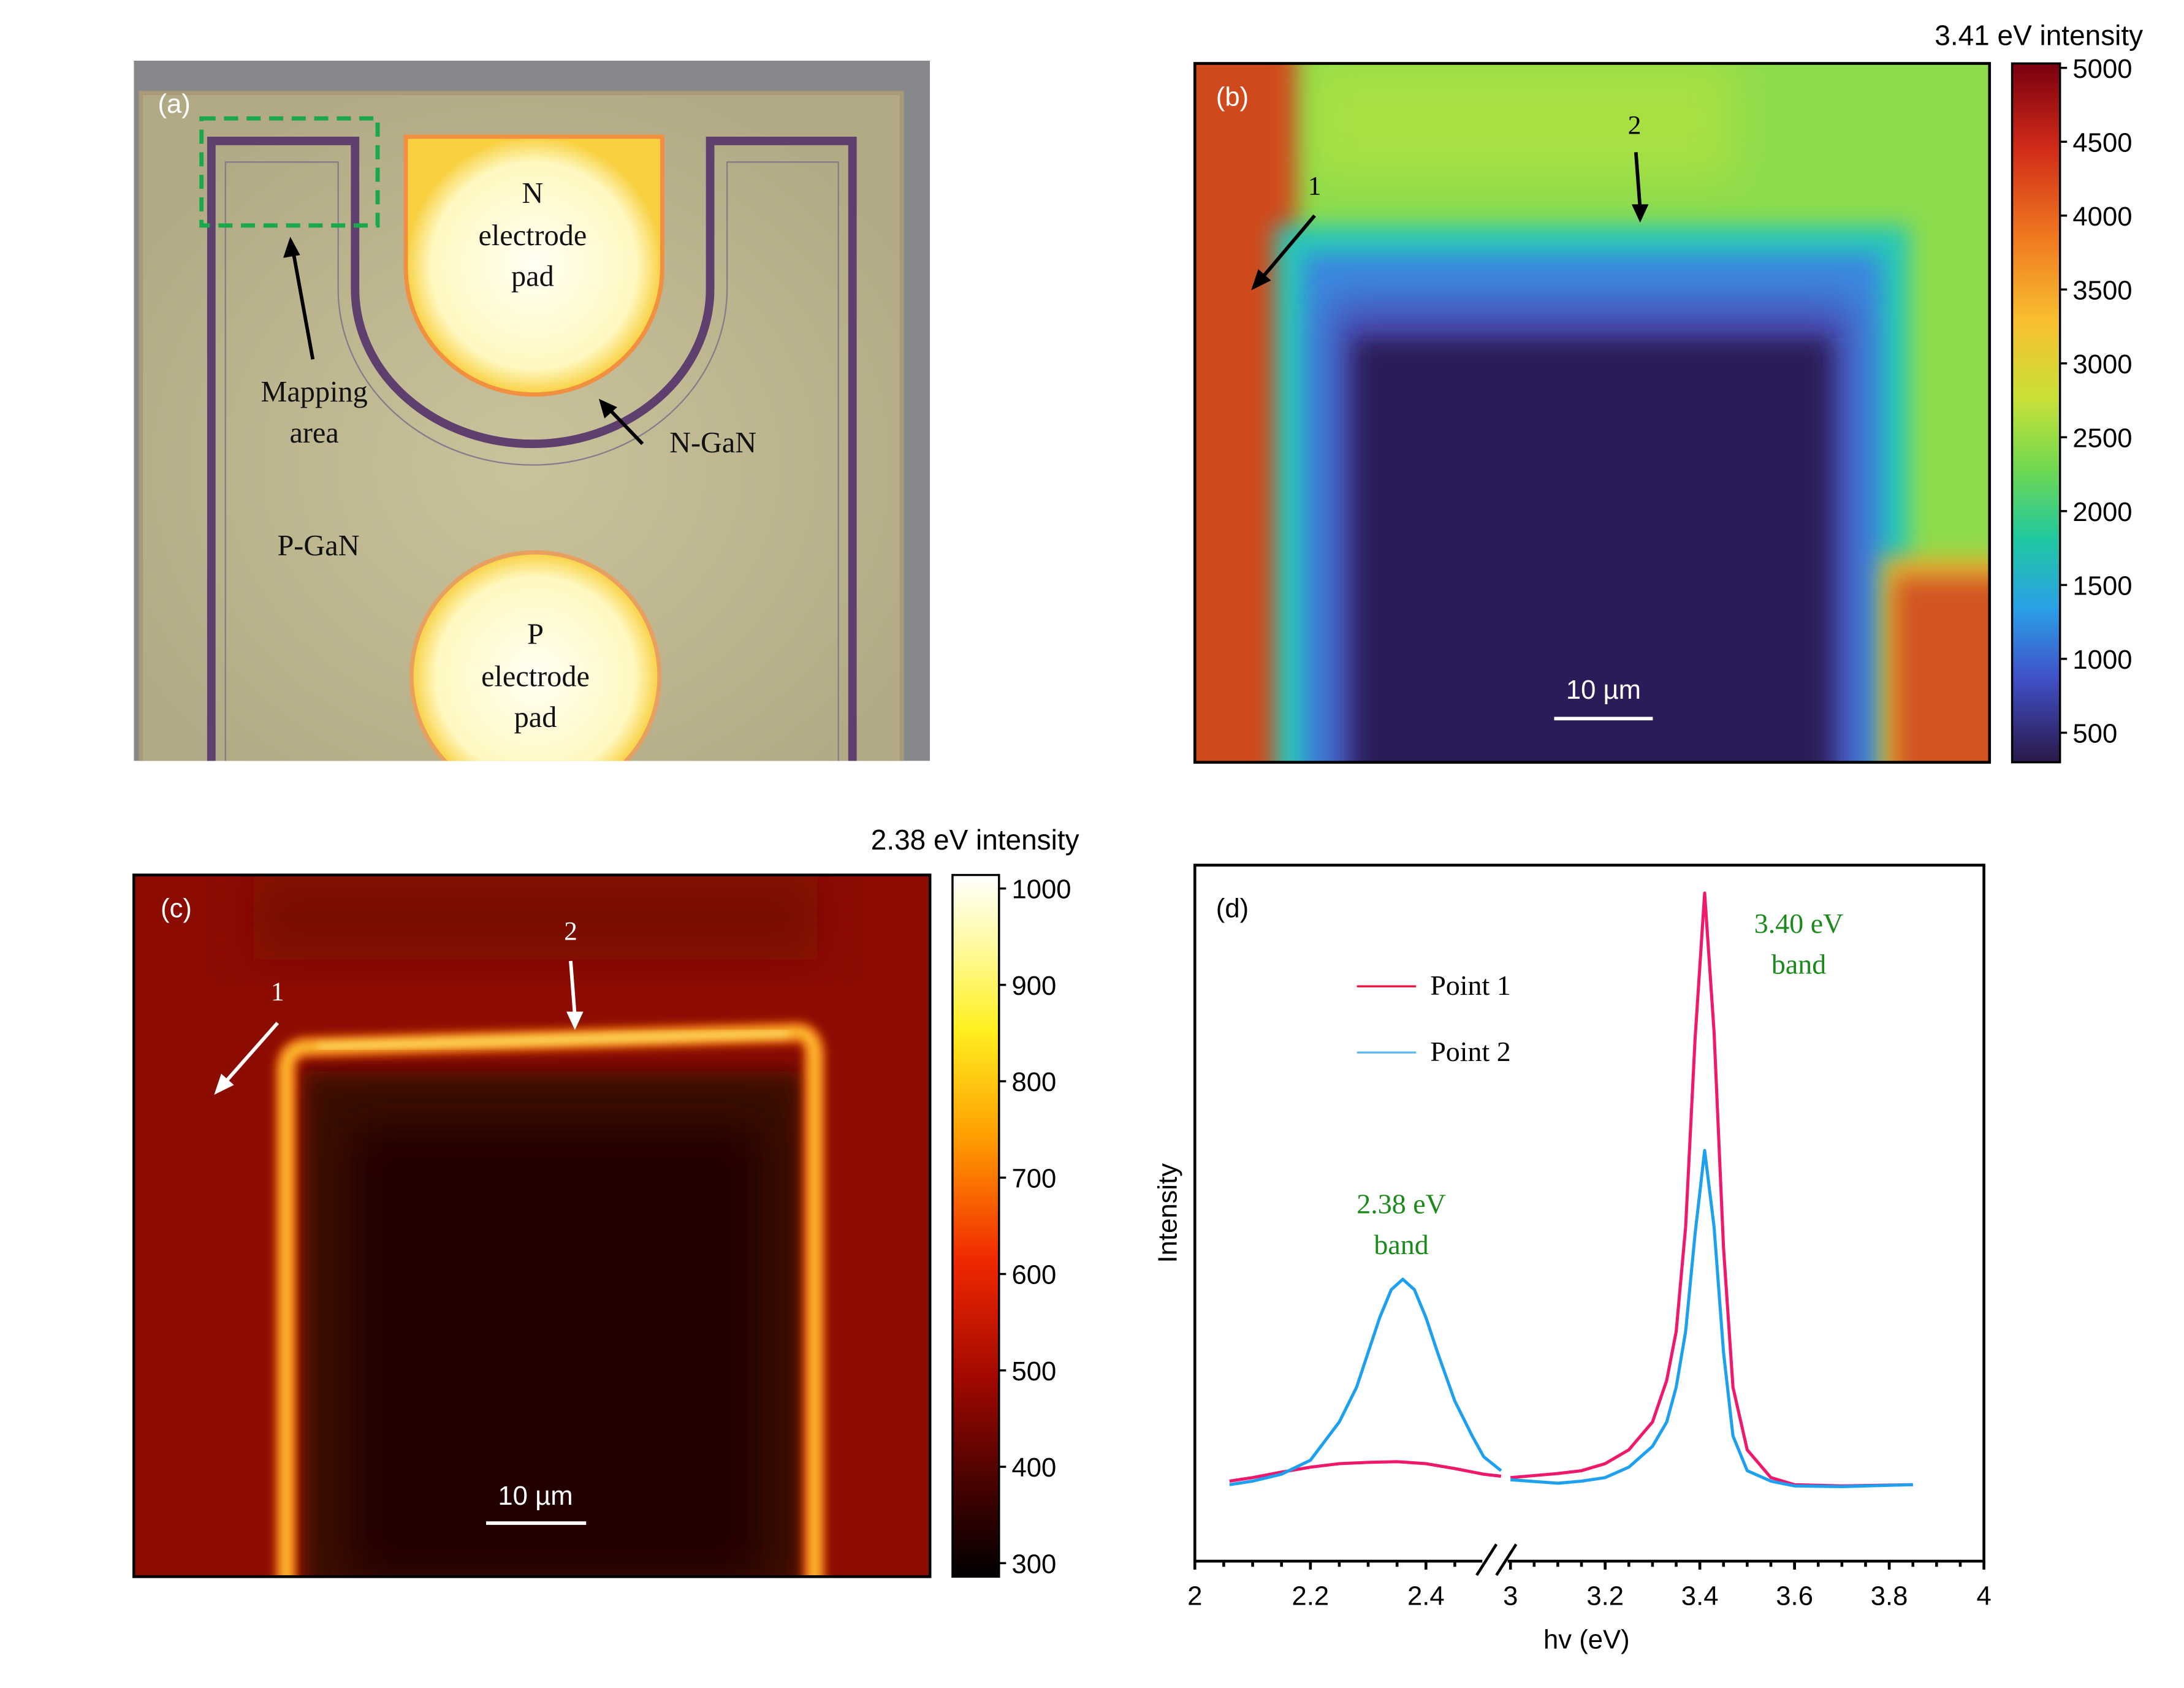  I want to click on panel-c-arrows, so click(399, 1027).